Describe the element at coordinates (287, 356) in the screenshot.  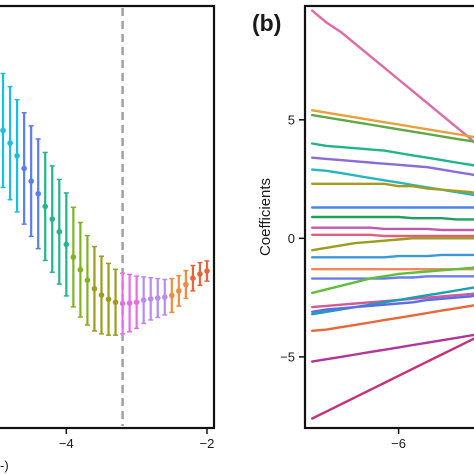
I see `y-tick-label: −5` at that location.